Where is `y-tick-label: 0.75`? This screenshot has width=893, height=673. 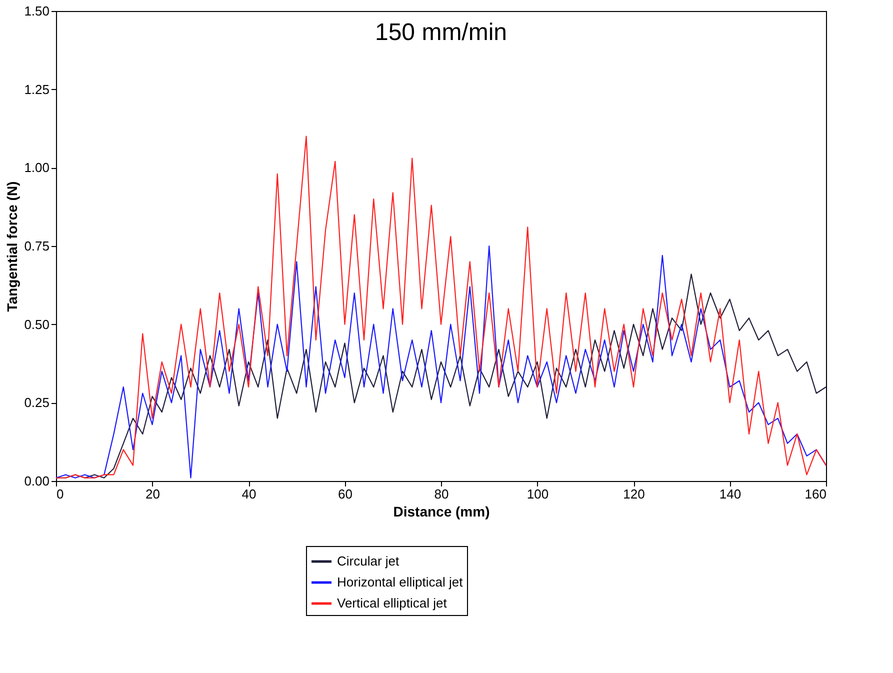 y-tick-label: 0.75 is located at coordinates (37, 246).